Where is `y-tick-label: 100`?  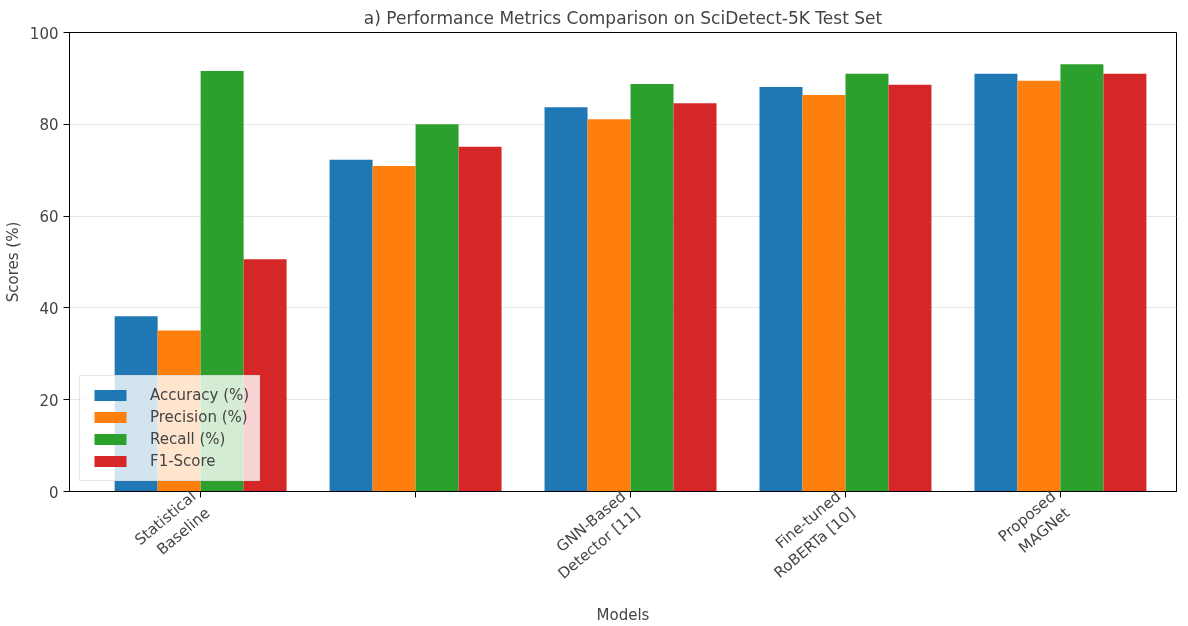 y-tick-label: 100 is located at coordinates (44, 33).